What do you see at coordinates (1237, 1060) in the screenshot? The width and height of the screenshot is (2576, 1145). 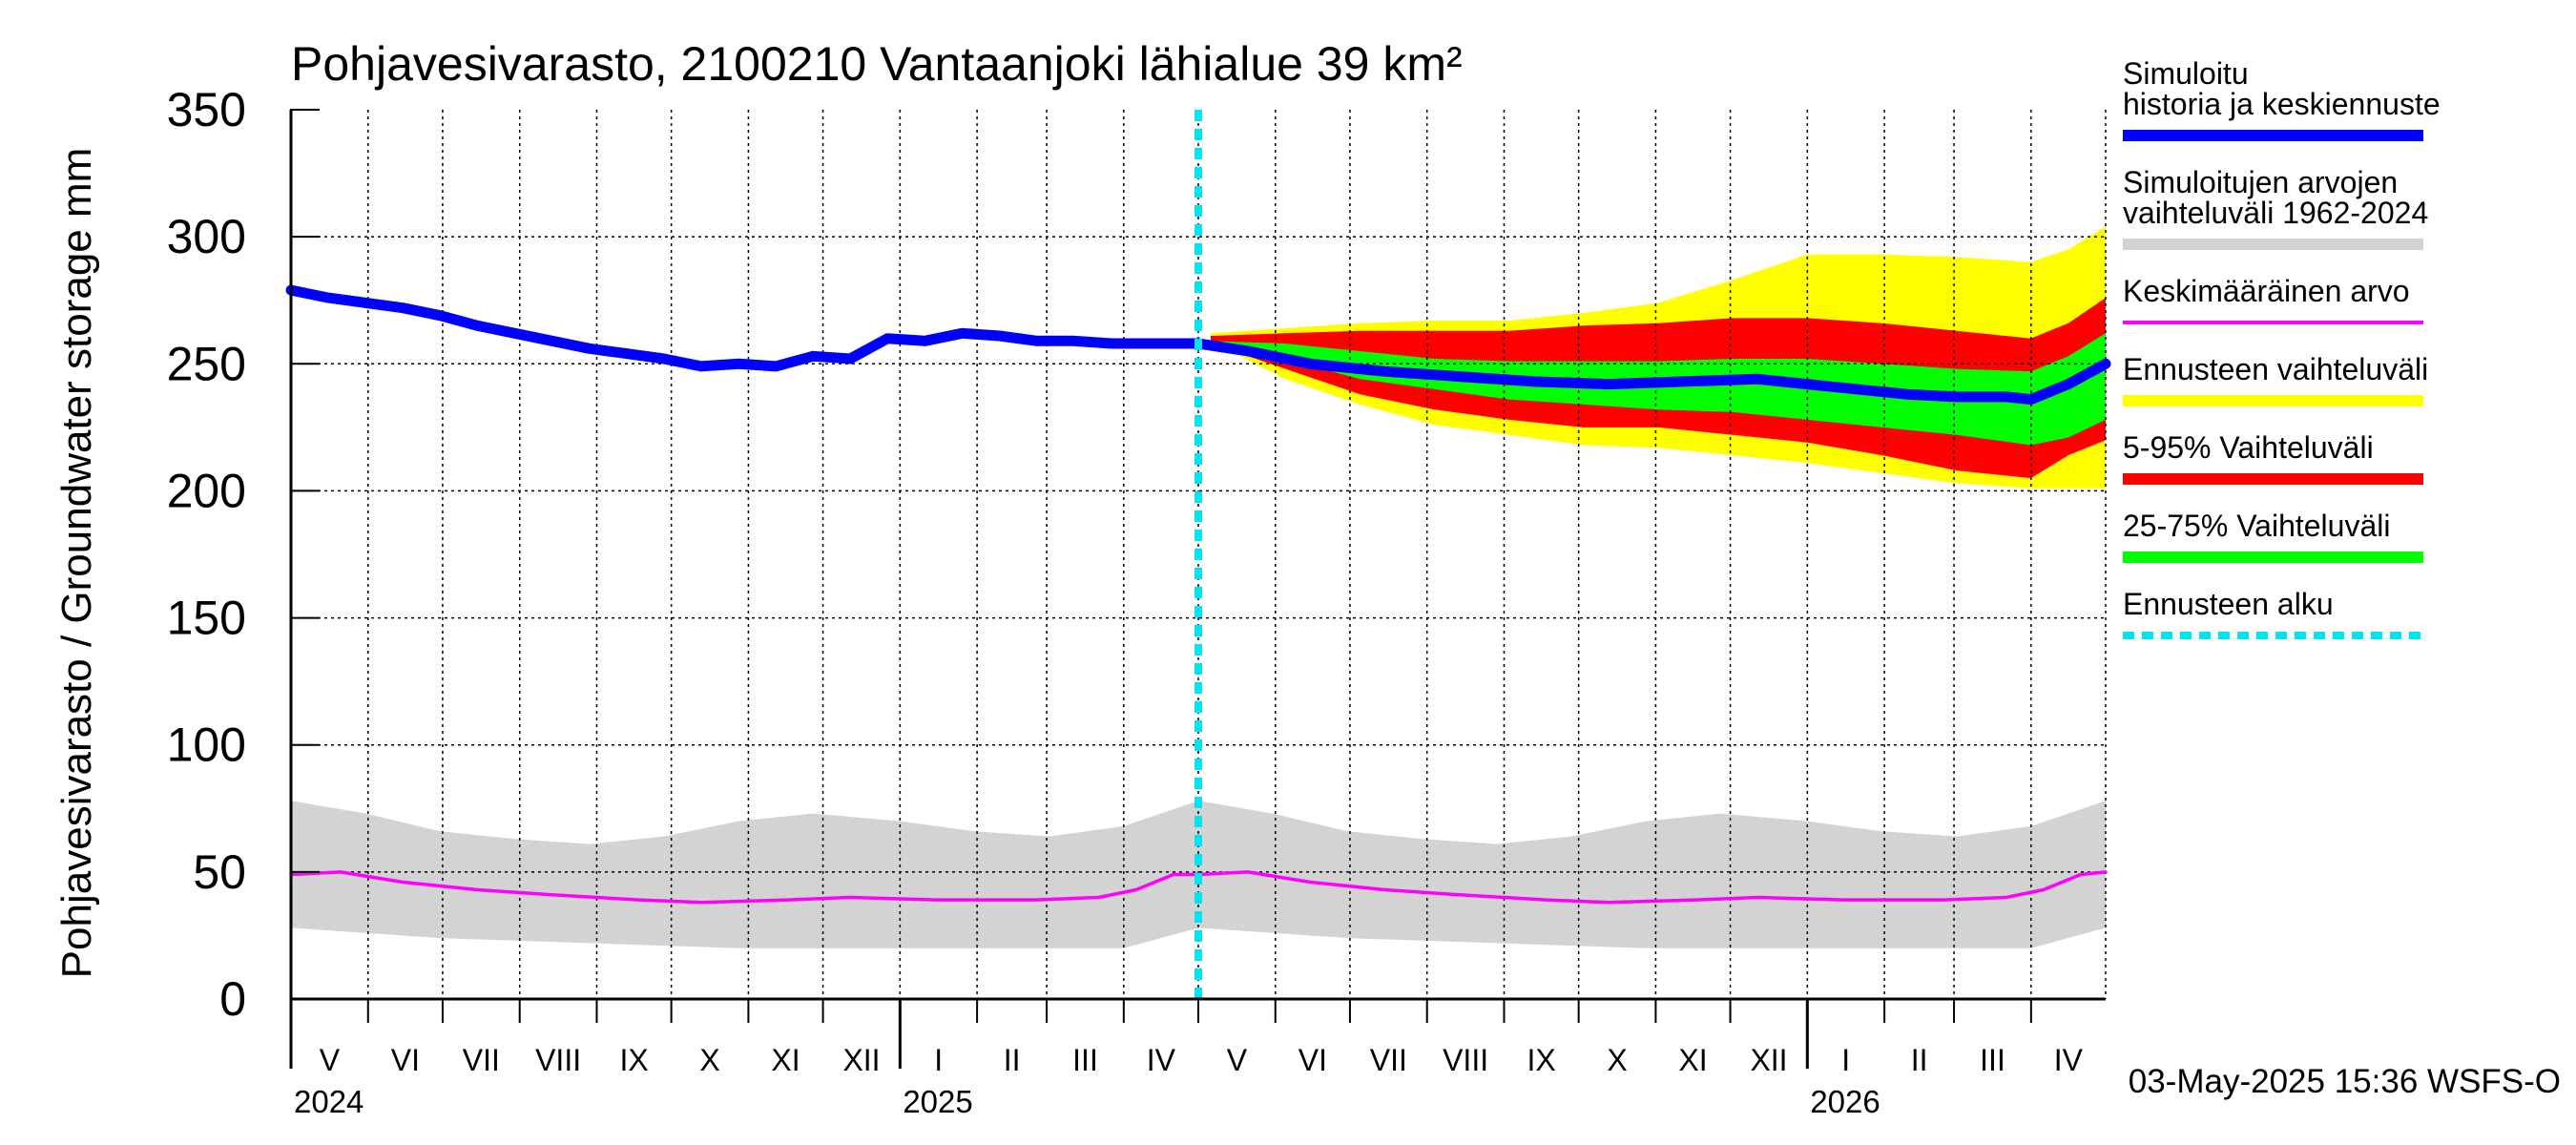 I see `month-label-12: V` at bounding box center [1237, 1060].